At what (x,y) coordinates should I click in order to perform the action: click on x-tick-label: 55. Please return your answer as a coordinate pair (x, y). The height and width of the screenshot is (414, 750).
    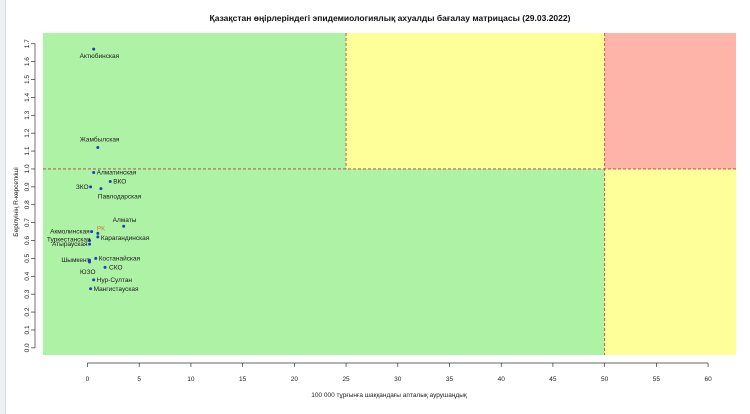
    Looking at the image, I should click on (657, 379).